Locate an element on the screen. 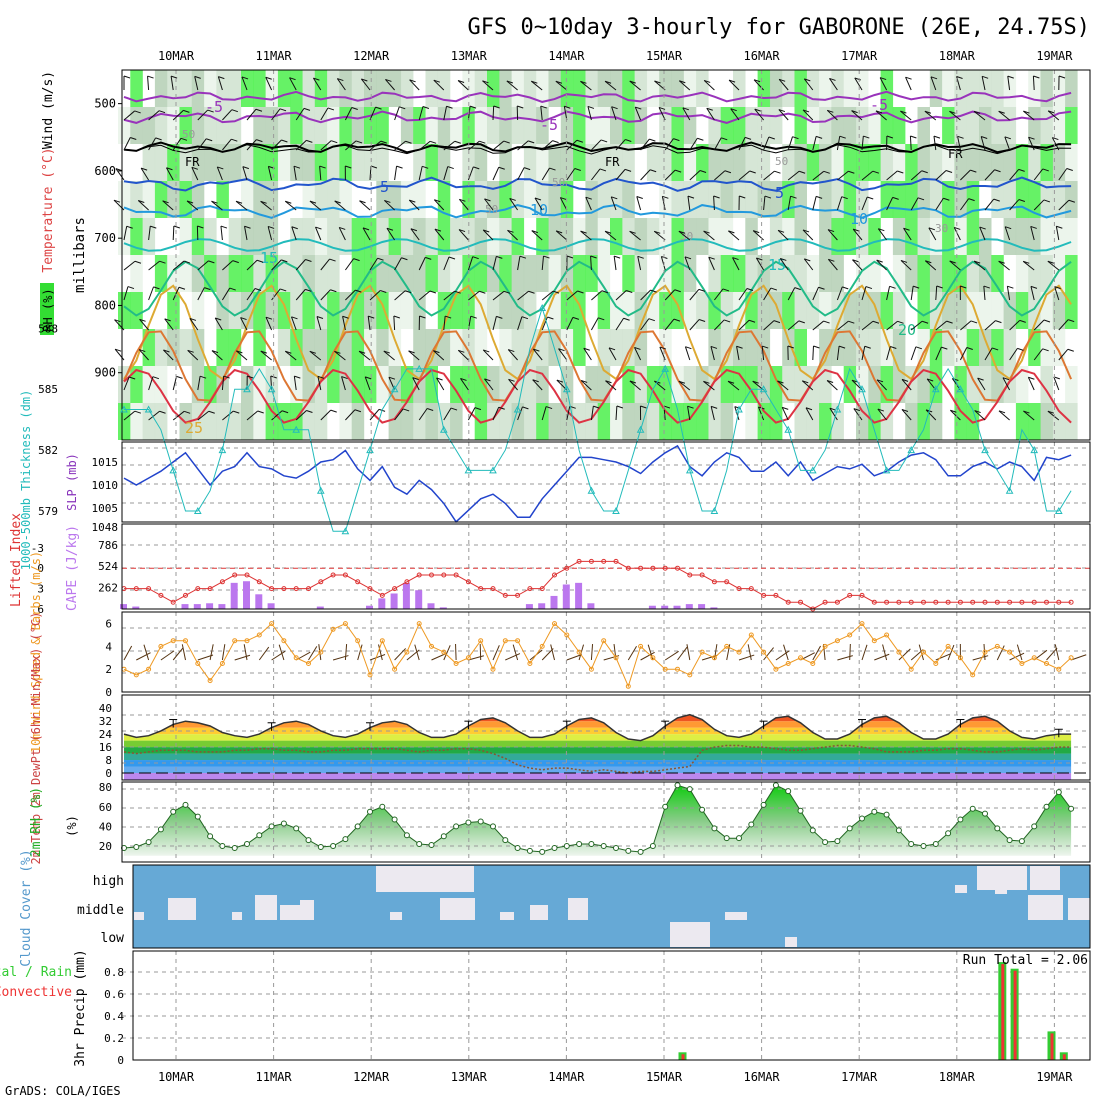  precip-convective-bar is located at coordinates (1003, 1012).